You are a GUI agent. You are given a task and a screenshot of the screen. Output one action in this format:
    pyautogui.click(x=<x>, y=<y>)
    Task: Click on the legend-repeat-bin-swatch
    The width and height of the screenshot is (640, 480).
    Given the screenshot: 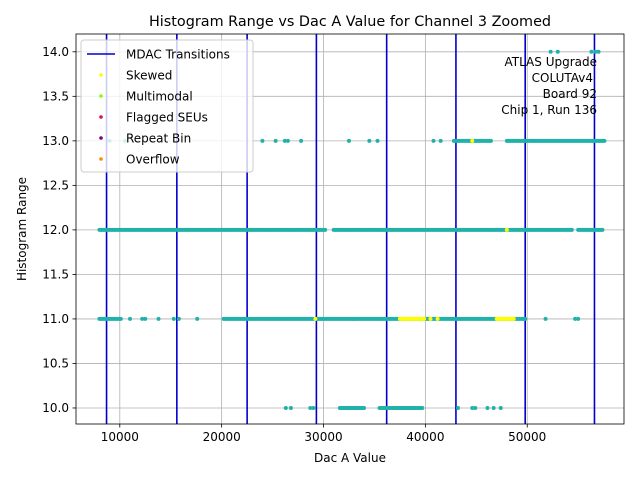 What is the action you would take?
    pyautogui.click(x=101, y=138)
    